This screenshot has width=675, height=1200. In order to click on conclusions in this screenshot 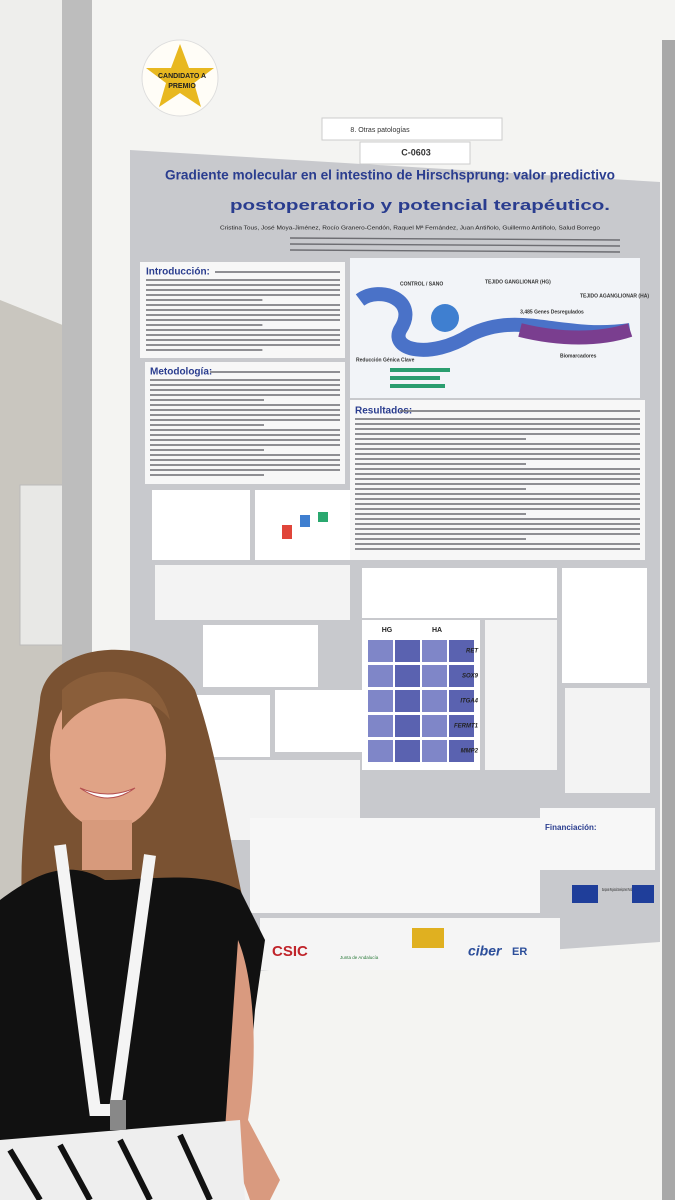, I will do `click(395, 865)`.